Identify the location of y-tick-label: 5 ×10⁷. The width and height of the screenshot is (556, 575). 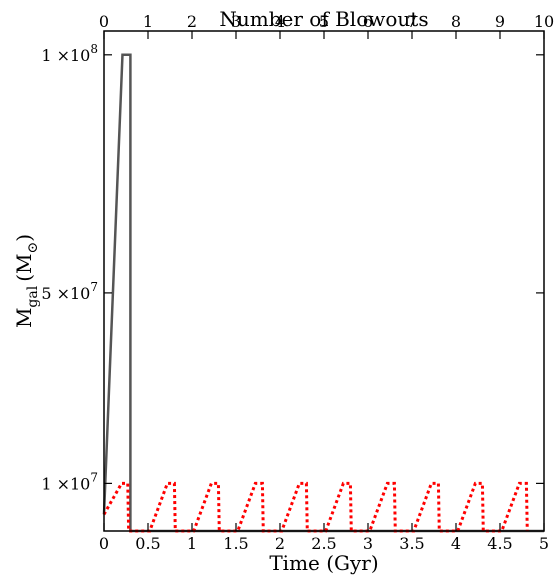
(69, 291).